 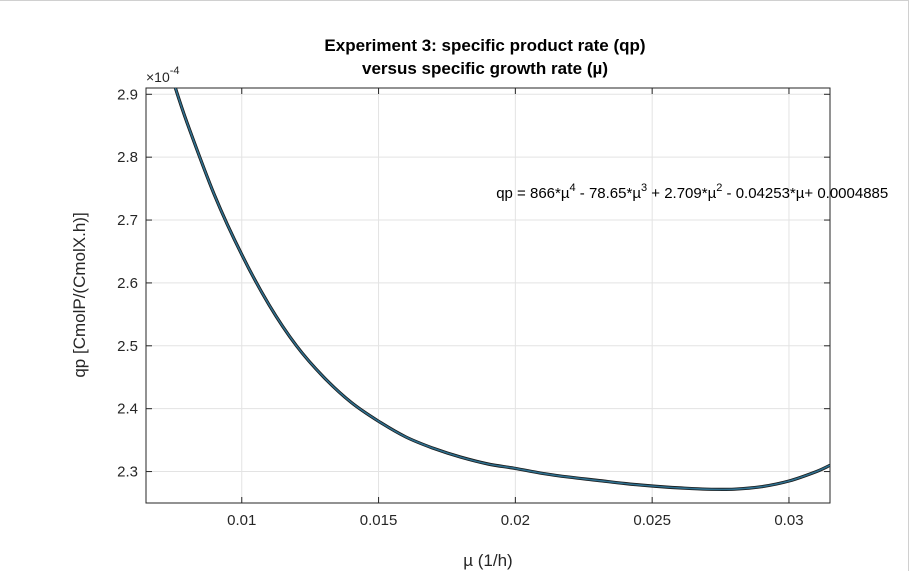 I want to click on chart-title-line-1: Experiment 3: specific product rate (qp), so click(x=484, y=45).